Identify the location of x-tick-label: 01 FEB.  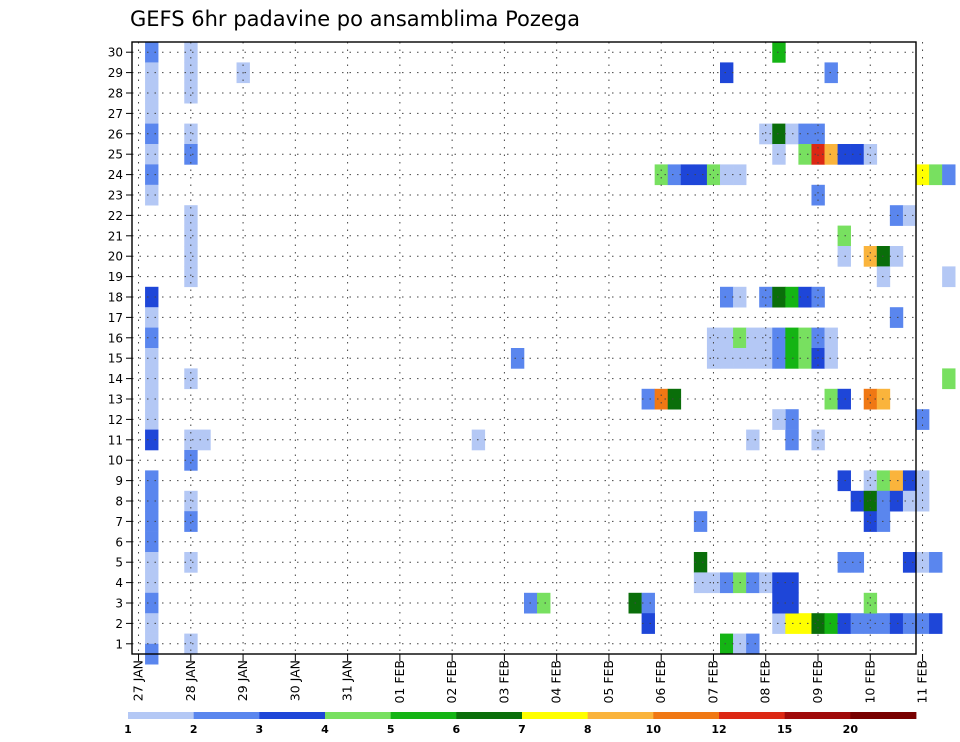
(399, 682).